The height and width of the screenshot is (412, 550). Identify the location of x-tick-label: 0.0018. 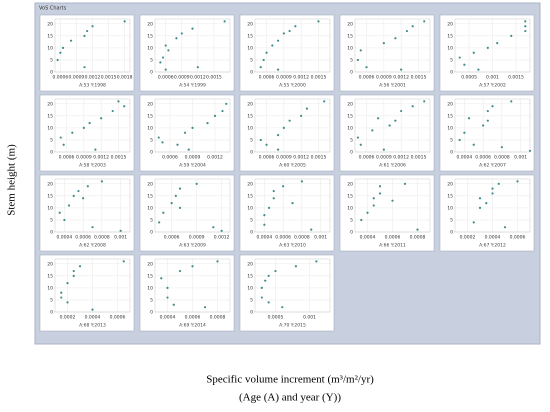
(125, 78).